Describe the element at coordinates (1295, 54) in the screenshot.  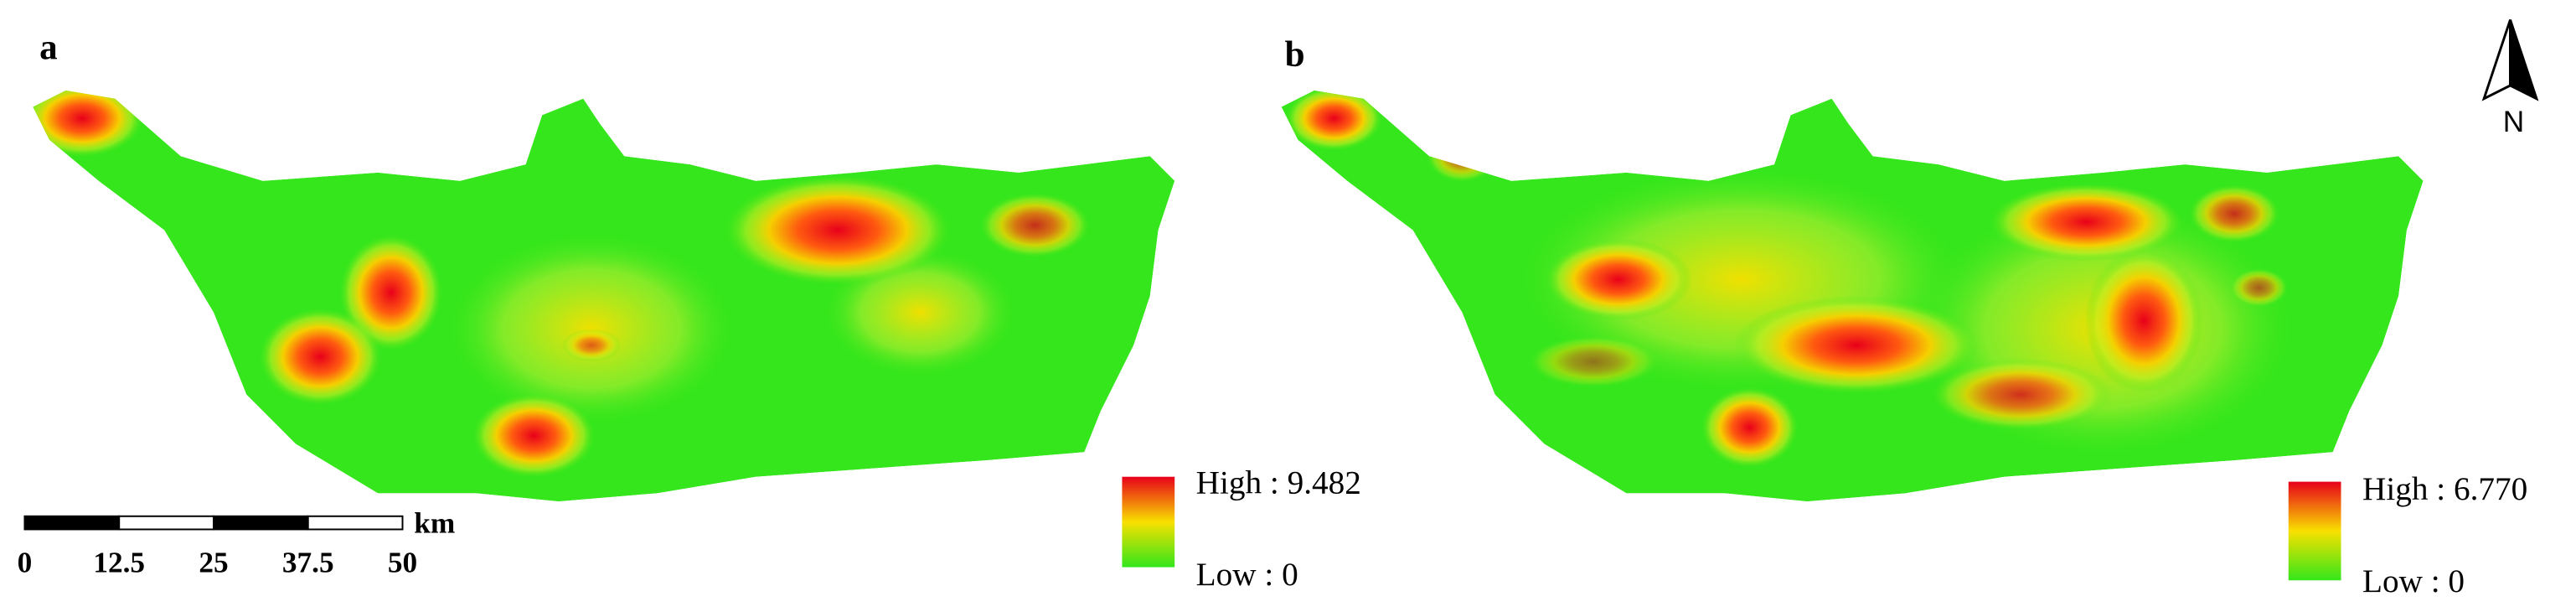
I see `panel-label: b` at that location.